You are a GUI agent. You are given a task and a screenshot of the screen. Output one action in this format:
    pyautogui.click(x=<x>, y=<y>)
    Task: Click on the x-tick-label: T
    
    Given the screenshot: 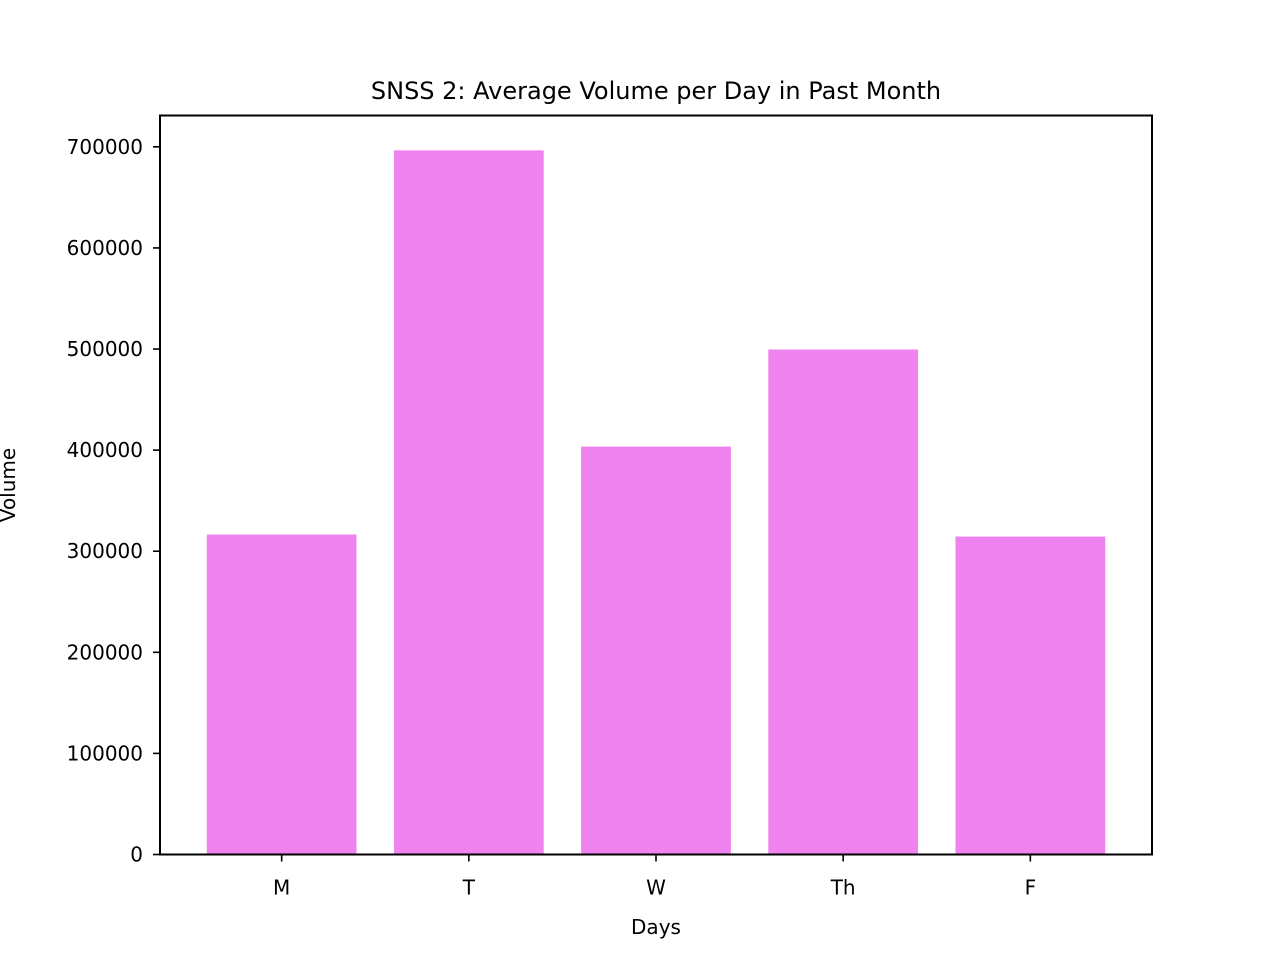 What is the action you would take?
    pyautogui.click(x=469, y=888)
    